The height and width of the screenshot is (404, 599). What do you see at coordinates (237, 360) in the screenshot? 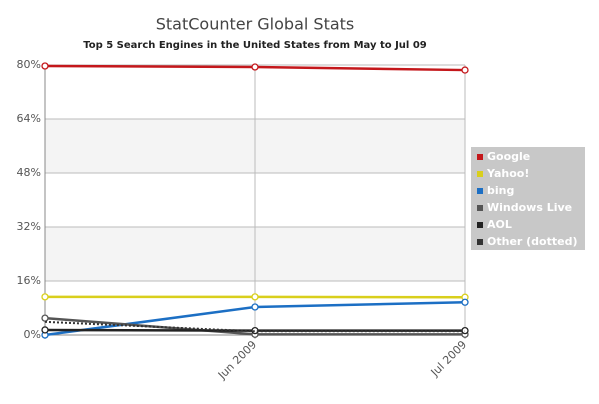
I see `x-tick-label: Jun 2009` at bounding box center [237, 360].